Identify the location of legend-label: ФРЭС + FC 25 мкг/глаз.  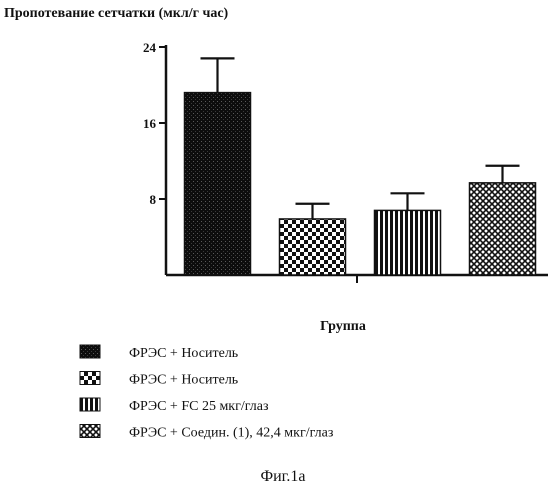
(199, 406).